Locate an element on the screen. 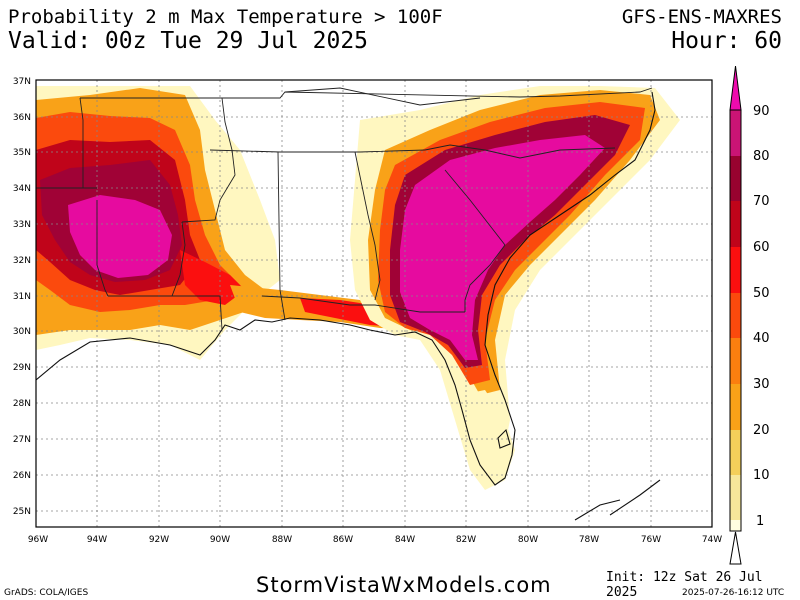 The height and width of the screenshot is (600, 800). lat-label: 37N is located at coordinates (22, 82).